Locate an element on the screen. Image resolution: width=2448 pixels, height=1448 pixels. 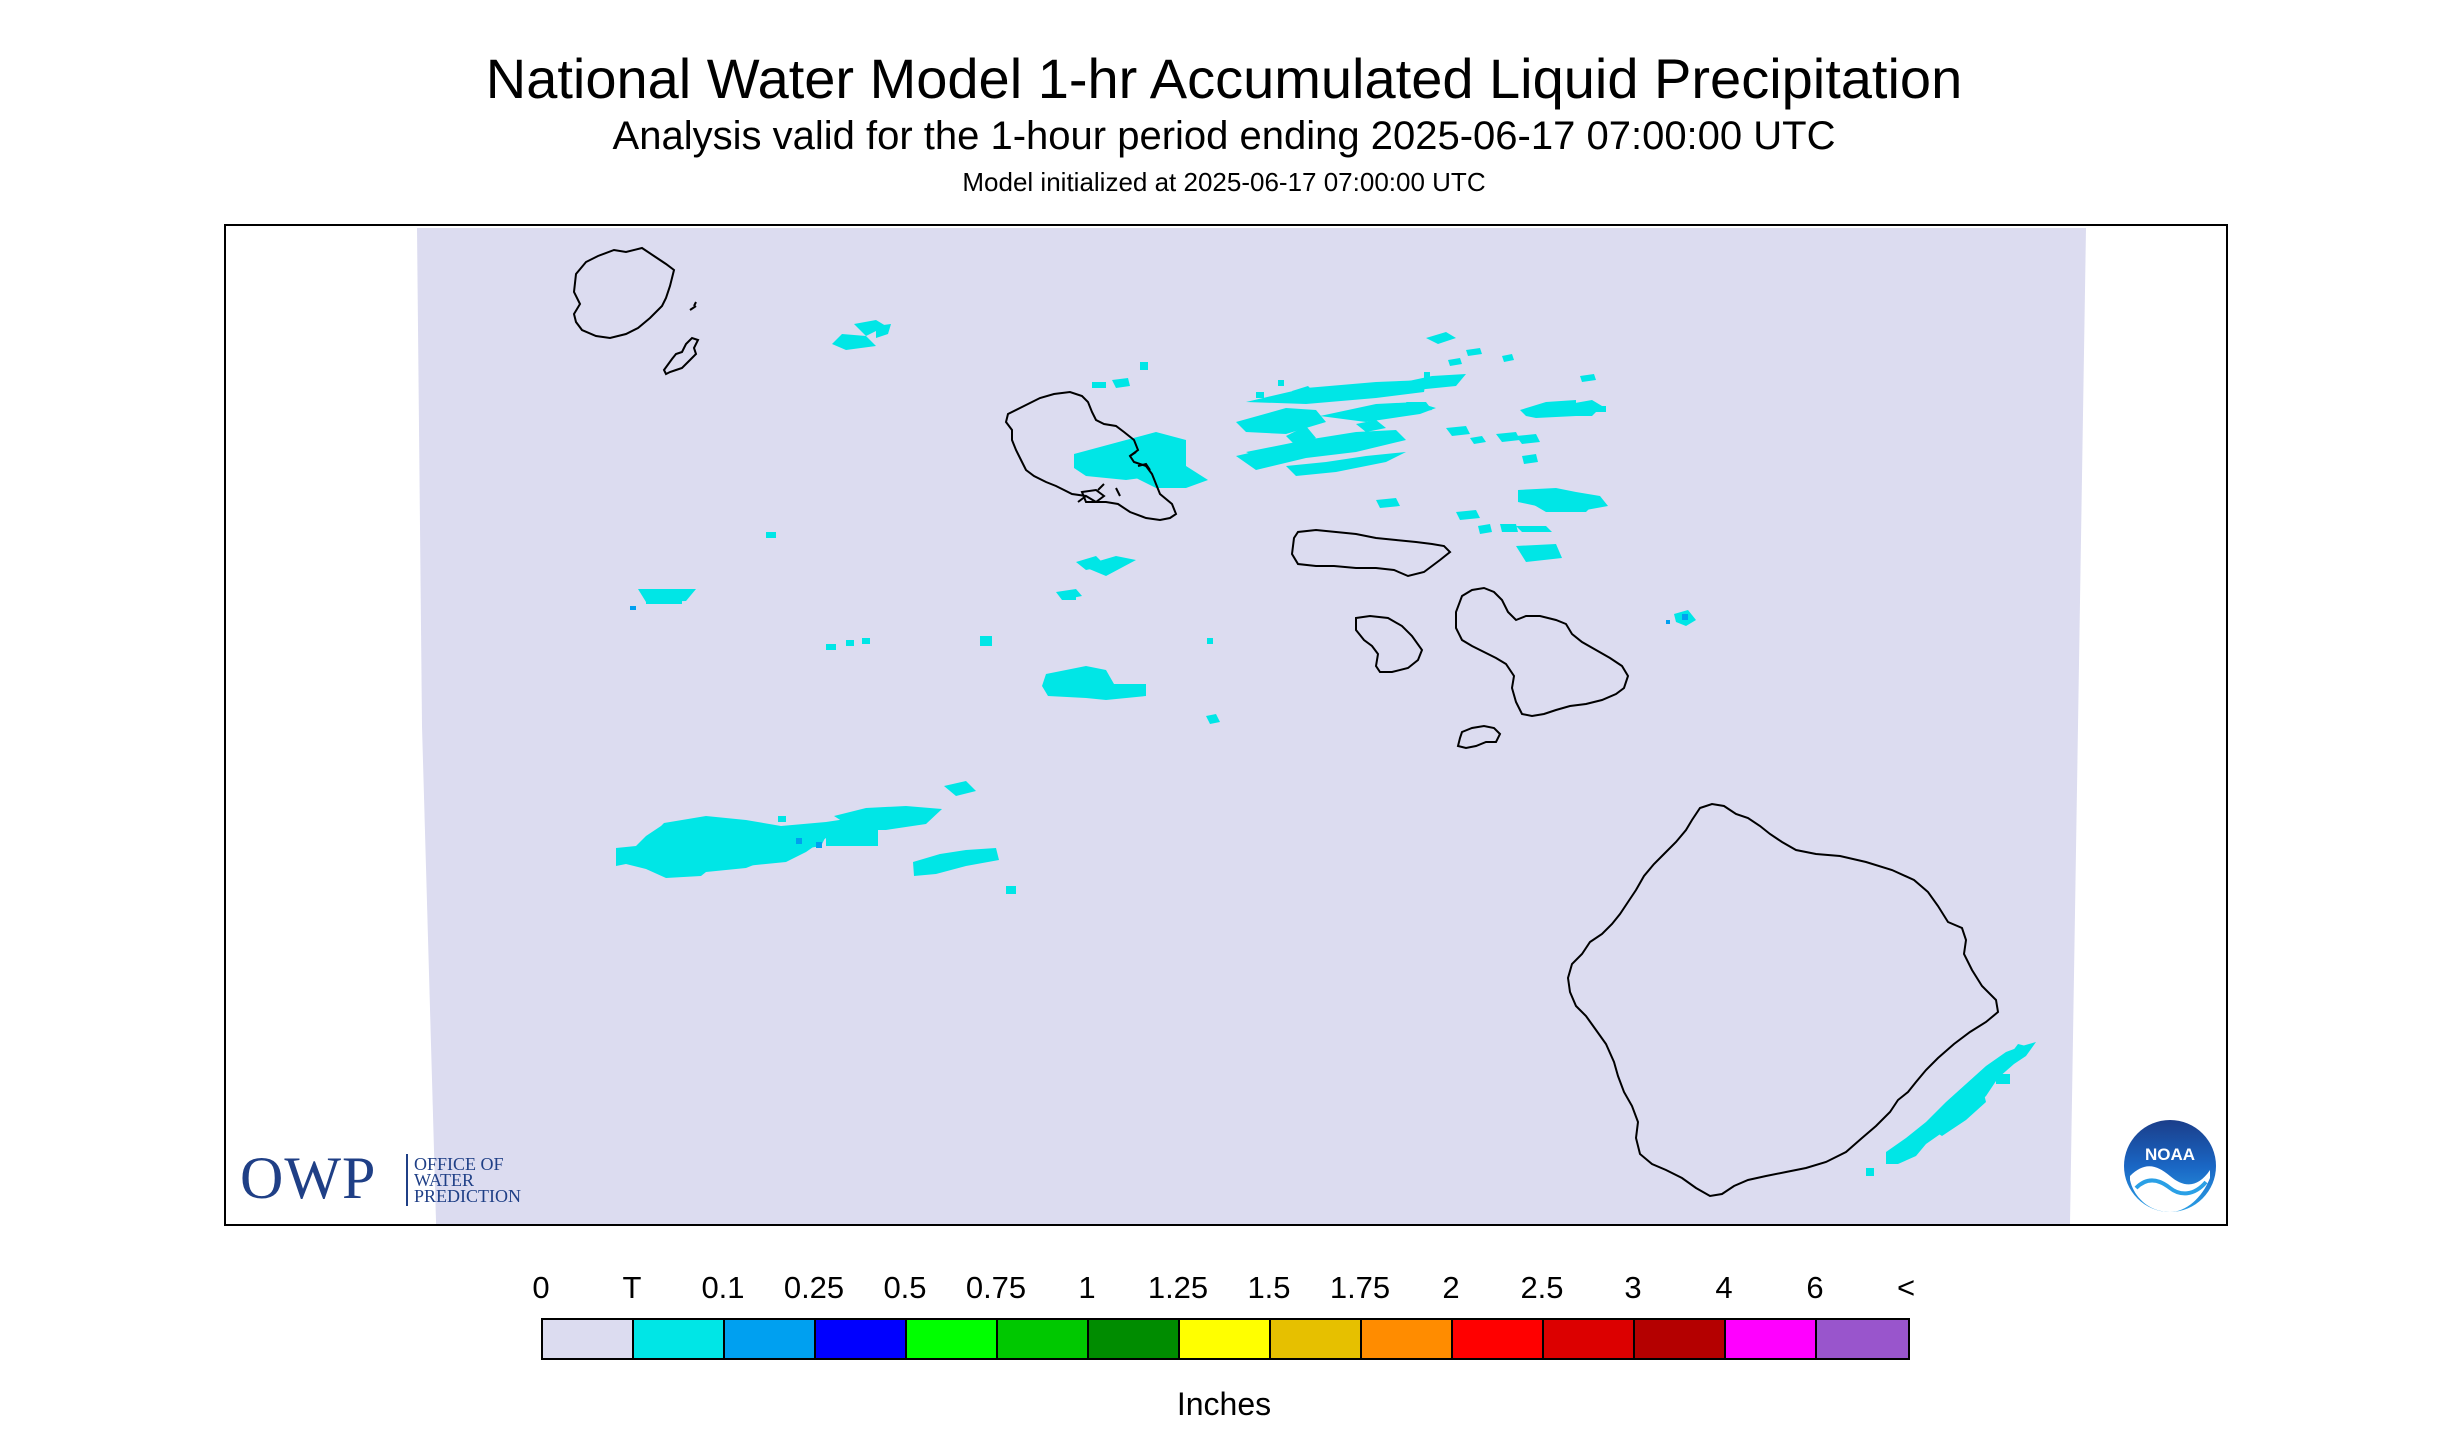
legend-units: Inches is located at coordinates (1224, 1404).